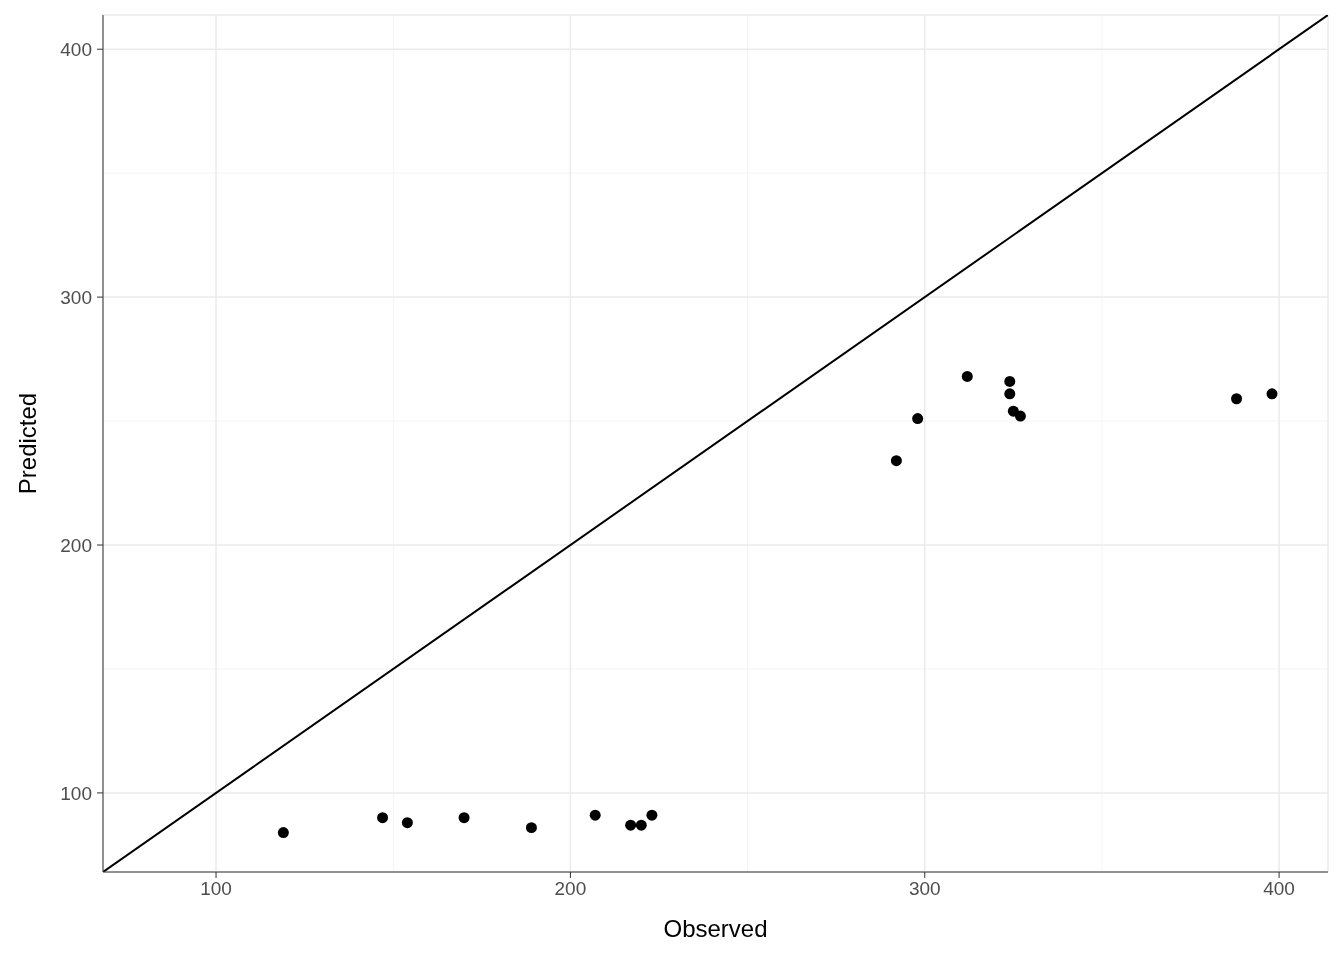  Describe the element at coordinates (76, 49) in the screenshot. I see `y-tick-label: 400` at that location.